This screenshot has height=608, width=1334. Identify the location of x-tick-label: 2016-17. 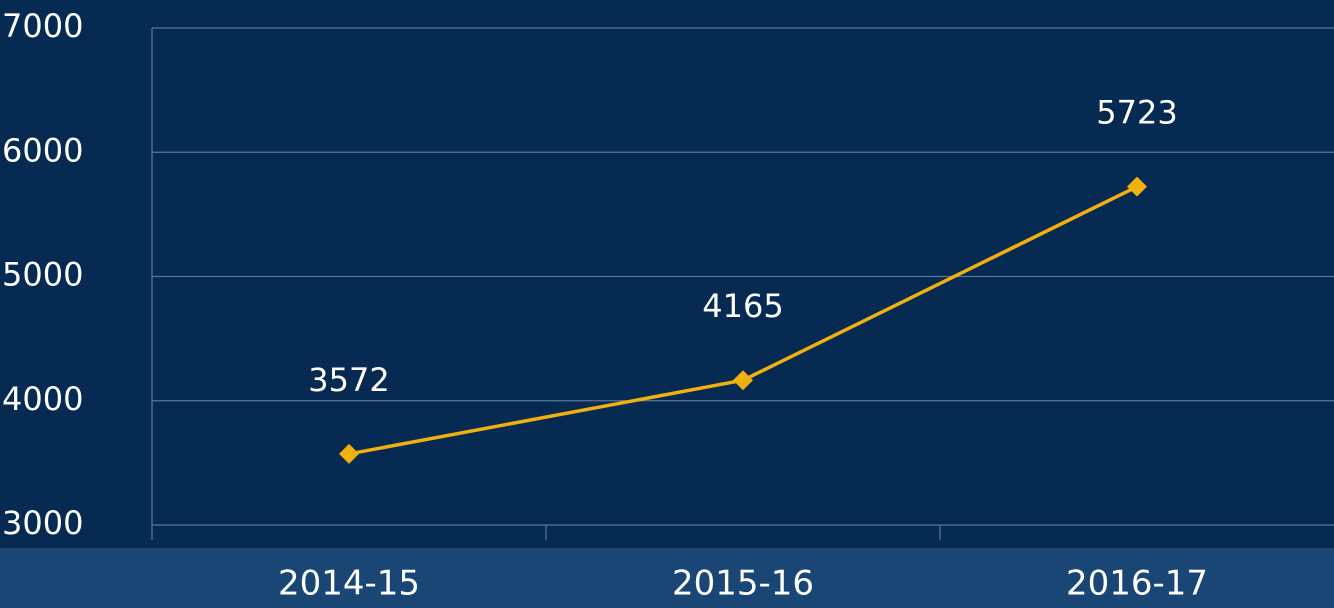
(1137, 584).